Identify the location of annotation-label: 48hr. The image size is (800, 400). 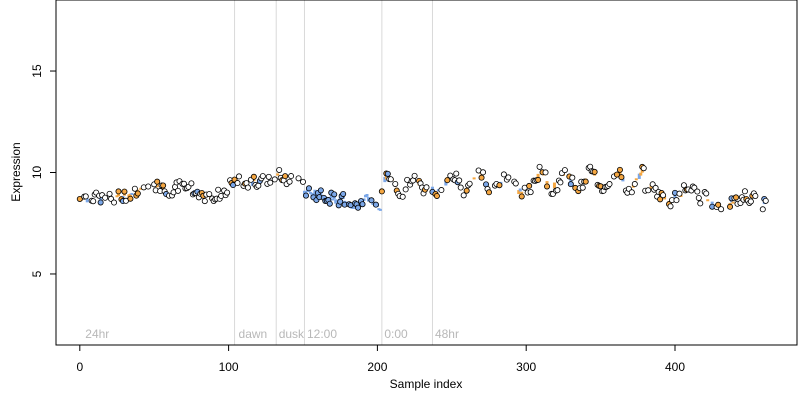
(447, 334).